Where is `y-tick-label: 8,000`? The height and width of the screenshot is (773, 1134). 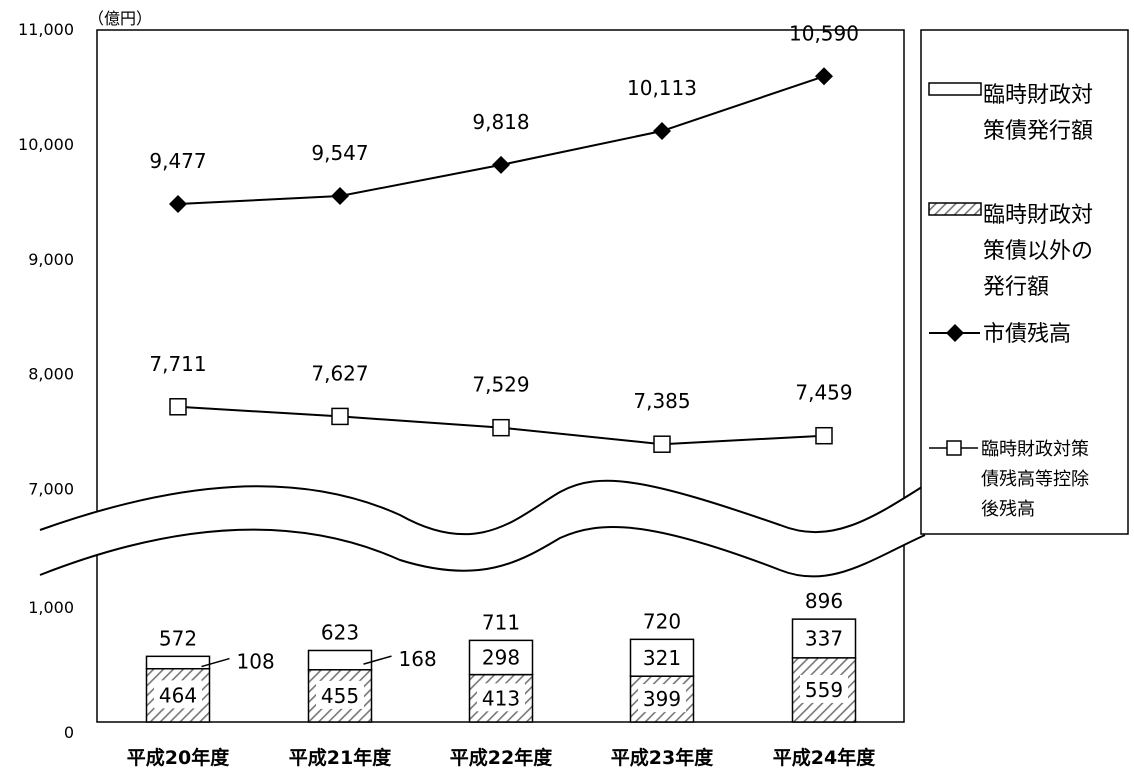
y-tick-label: 8,000 is located at coordinates (51, 374).